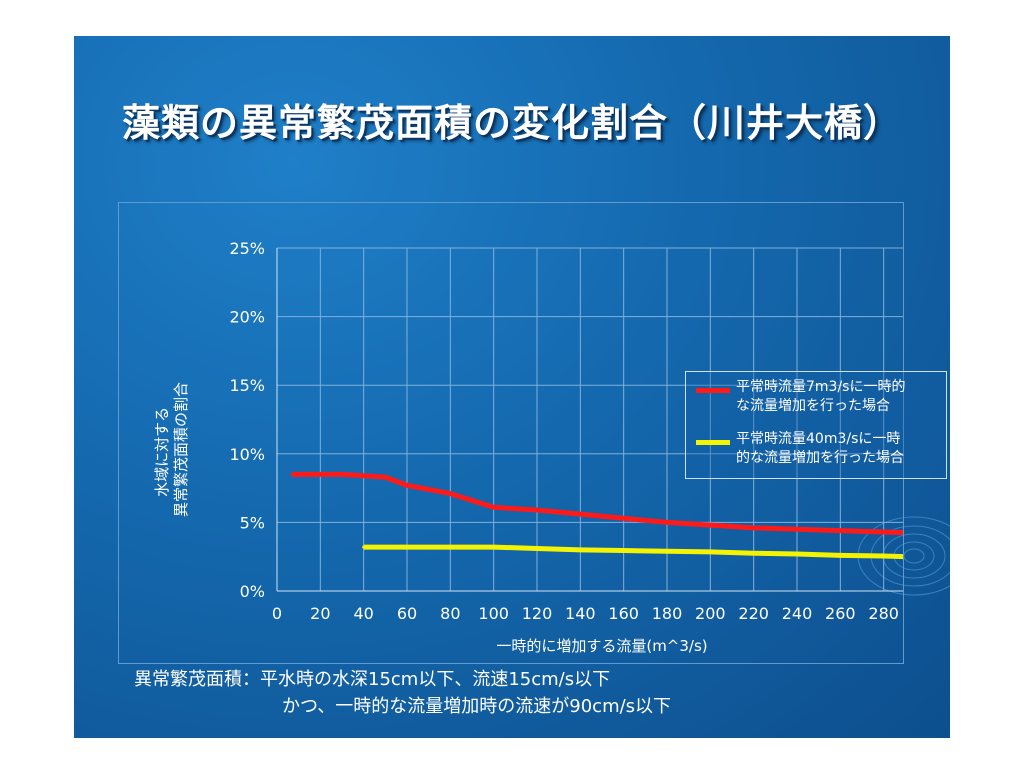 The height and width of the screenshot is (775, 1024). Describe the element at coordinates (601, 646) in the screenshot. I see `x-axis-title: 一時的に増加する流量(m^3/s)` at that location.